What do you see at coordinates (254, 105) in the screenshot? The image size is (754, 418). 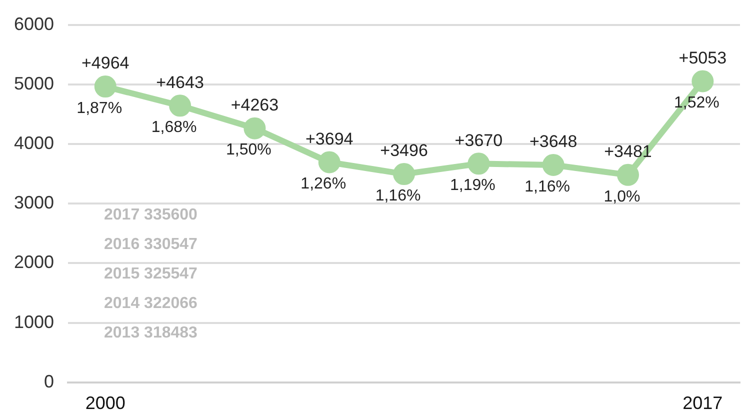 I see `data-label: +4263` at bounding box center [254, 105].